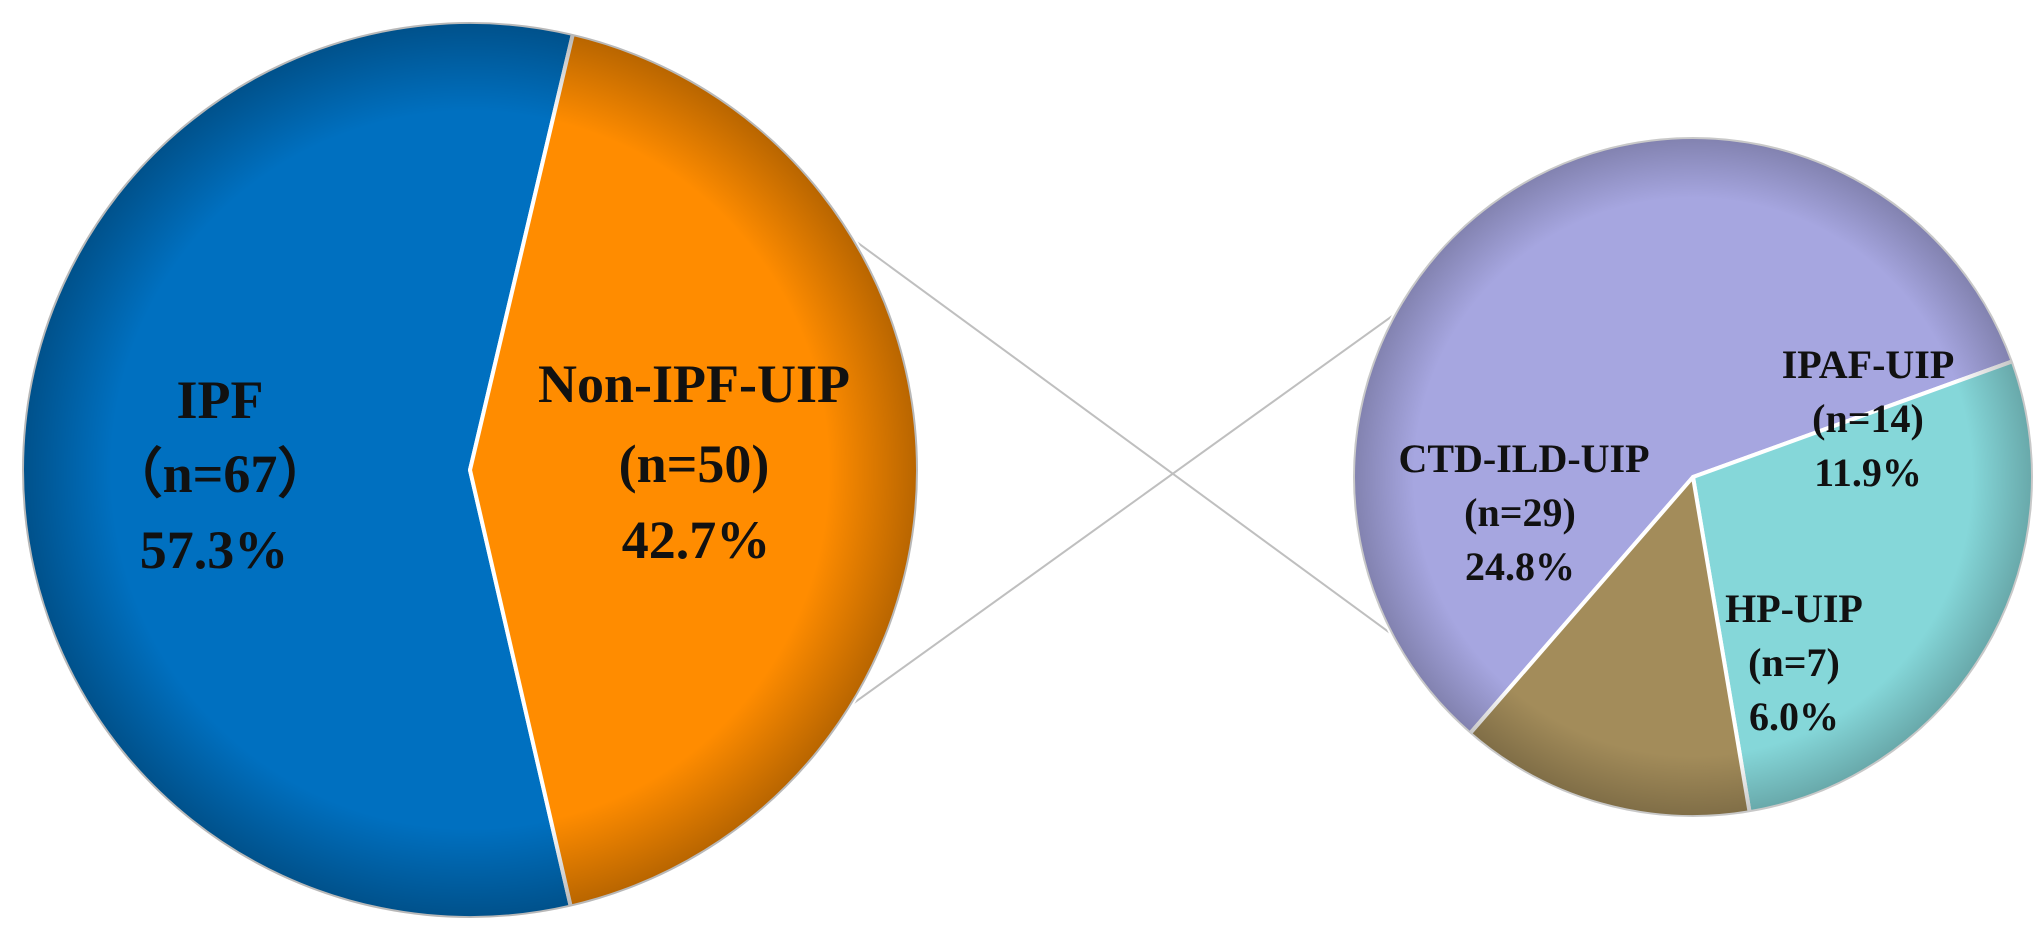 The image size is (2036, 936). I want to click on slice-percent-non-ipf-uip: 42.7%, so click(696, 540).